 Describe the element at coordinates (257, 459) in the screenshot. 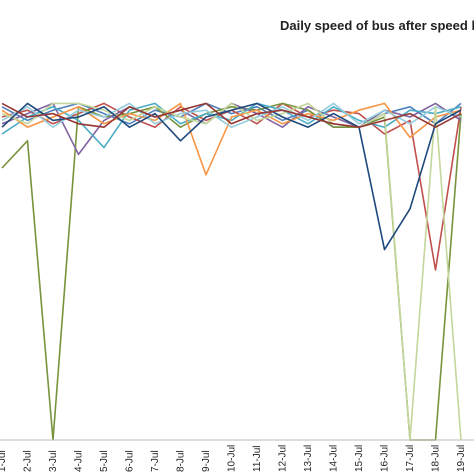

I see `x-tick-label: 11-Jul` at that location.